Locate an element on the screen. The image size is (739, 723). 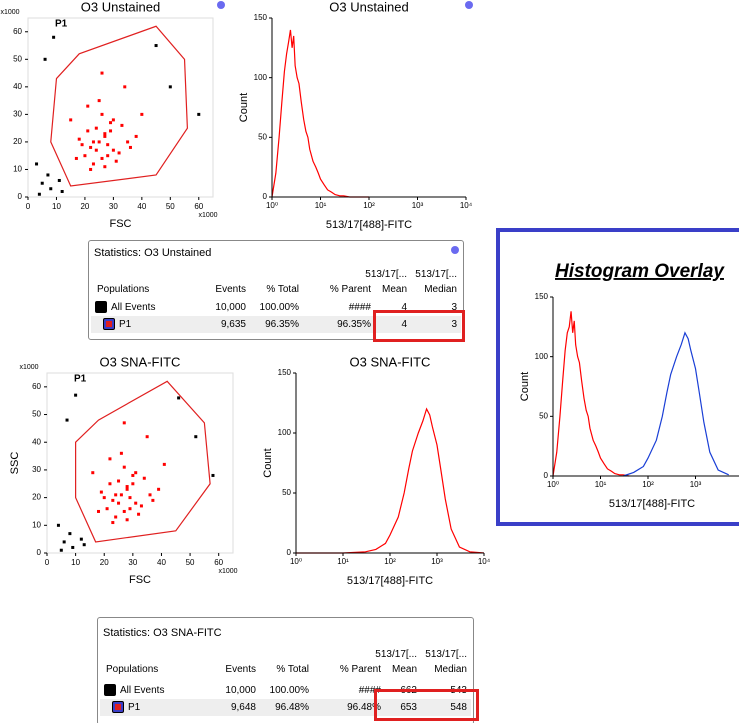
table-title: Statistics: O3 Unstained is located at coordinates (153, 253).